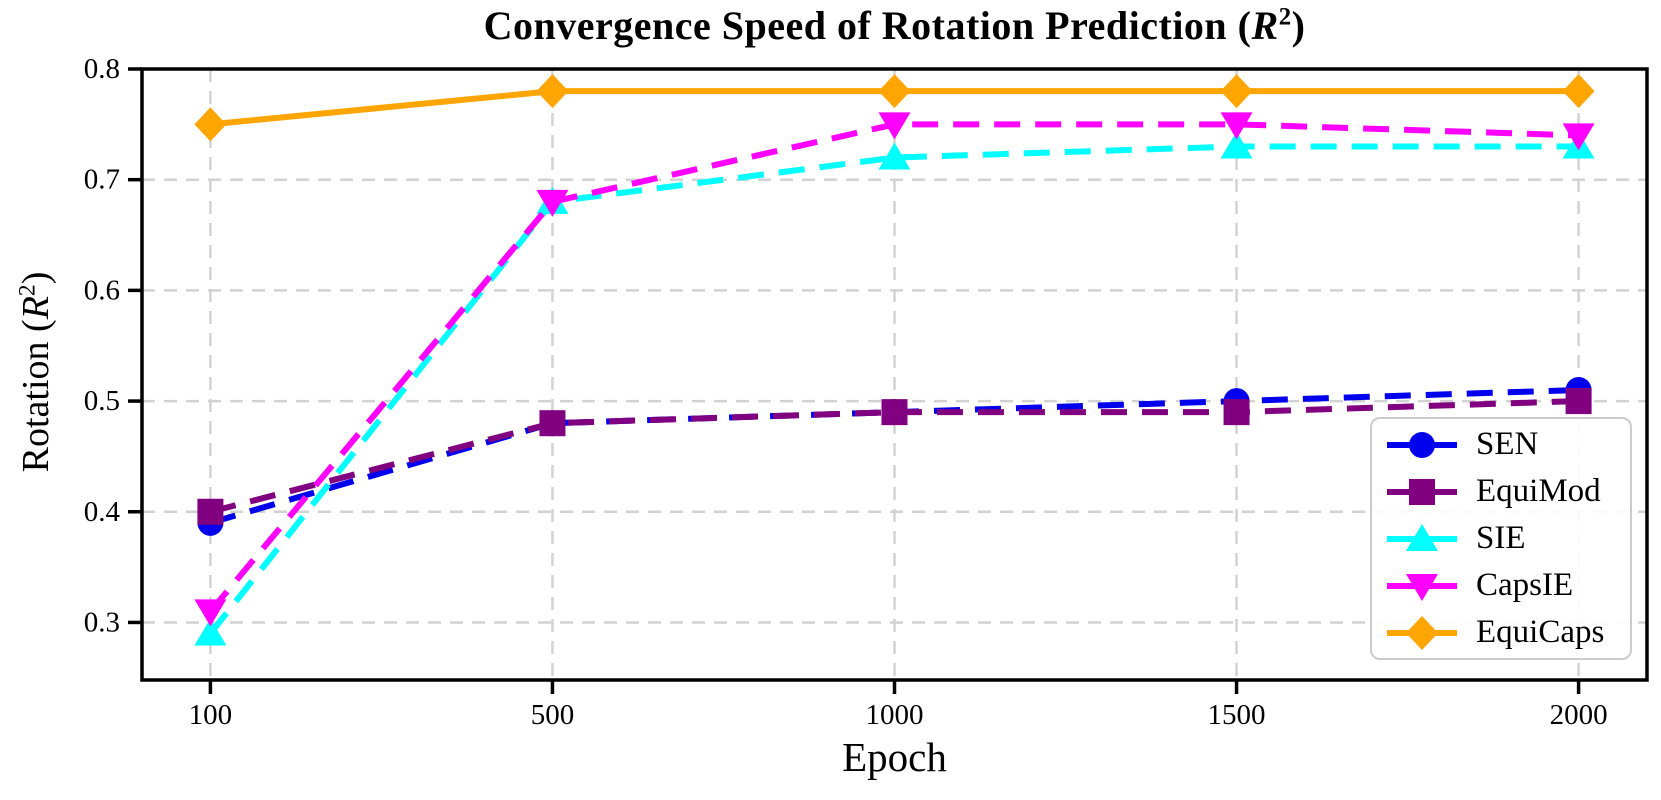 Image resolution: width=1661 pixels, height=800 pixels. What do you see at coordinates (211, 715) in the screenshot?
I see `x-tick-label: 100` at bounding box center [211, 715].